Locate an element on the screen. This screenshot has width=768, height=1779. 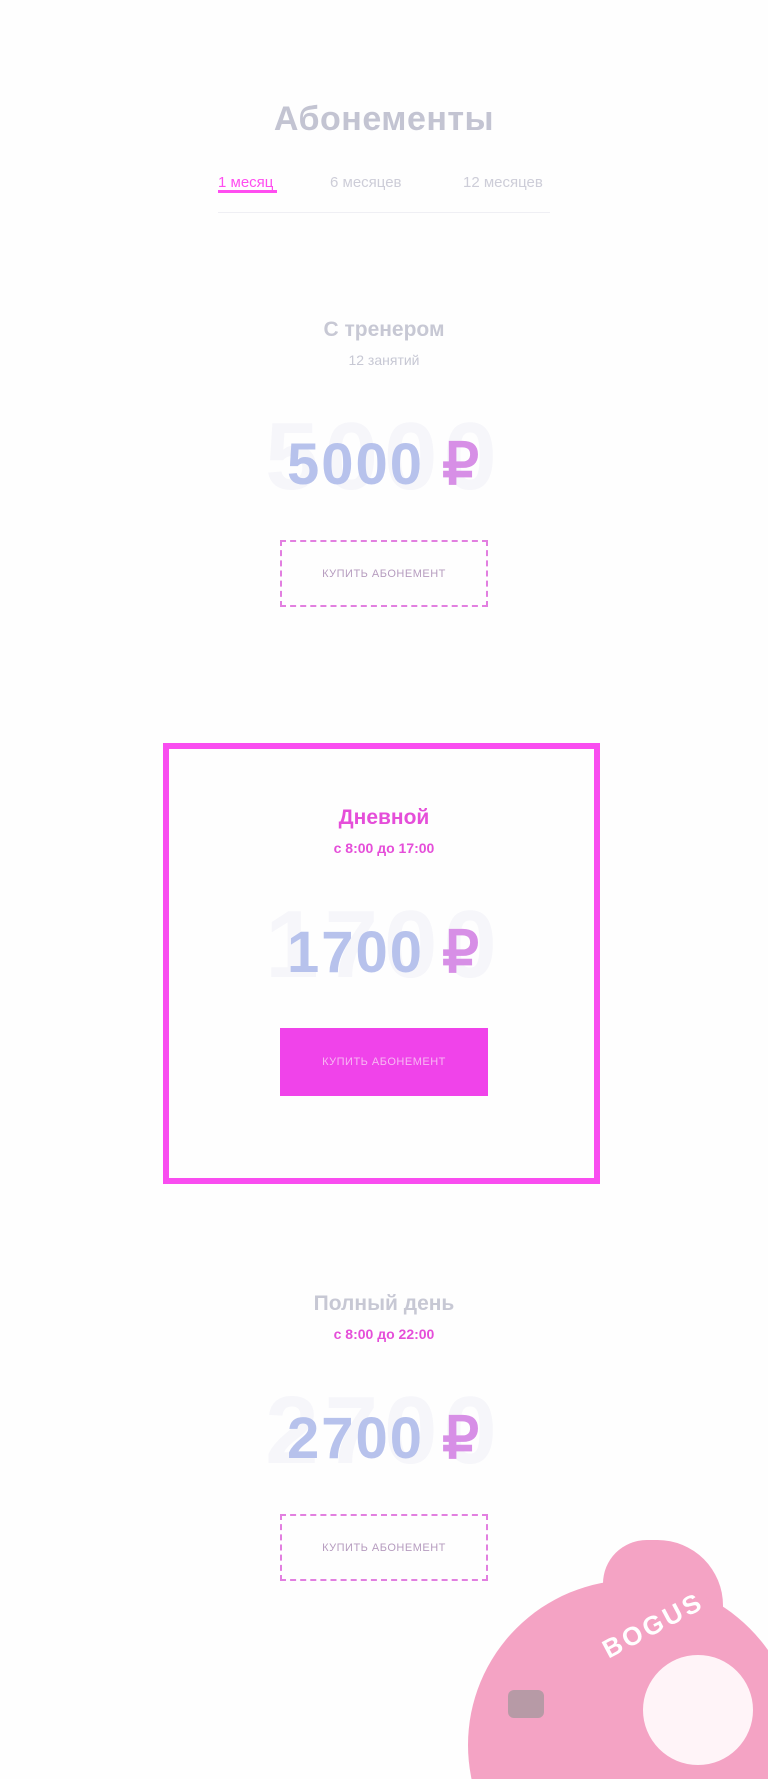
plan-name: С тренером is located at coordinates (384, 329).